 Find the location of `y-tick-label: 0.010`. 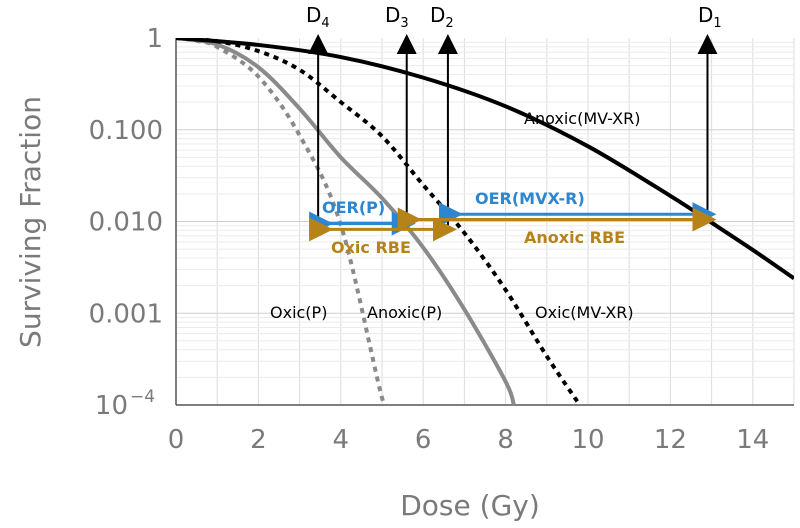

y-tick-label: 0.010 is located at coordinates (126, 223).